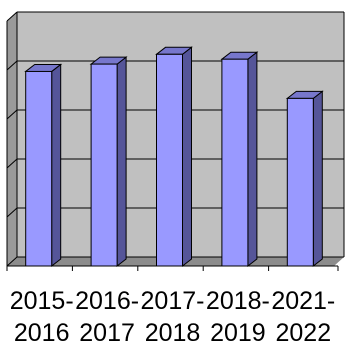 The image size is (349, 347). Describe the element at coordinates (173, 317) in the screenshot. I see `x-tick-label: 2017- 2018` at that location.